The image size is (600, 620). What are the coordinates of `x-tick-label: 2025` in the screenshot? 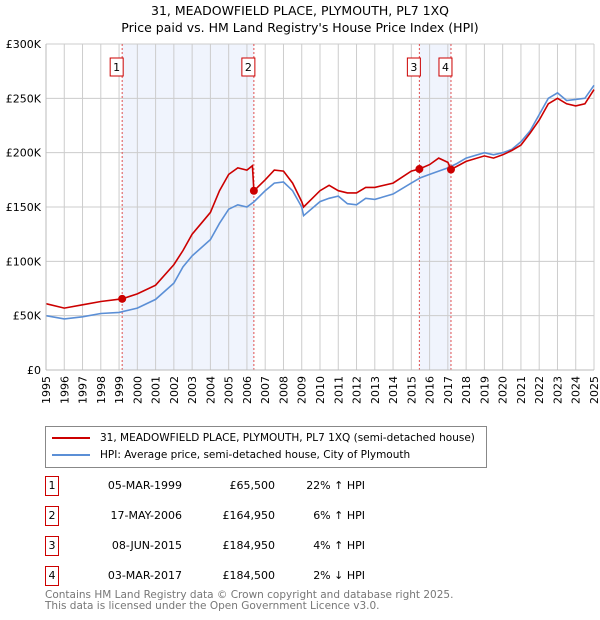 It's located at (594, 390).